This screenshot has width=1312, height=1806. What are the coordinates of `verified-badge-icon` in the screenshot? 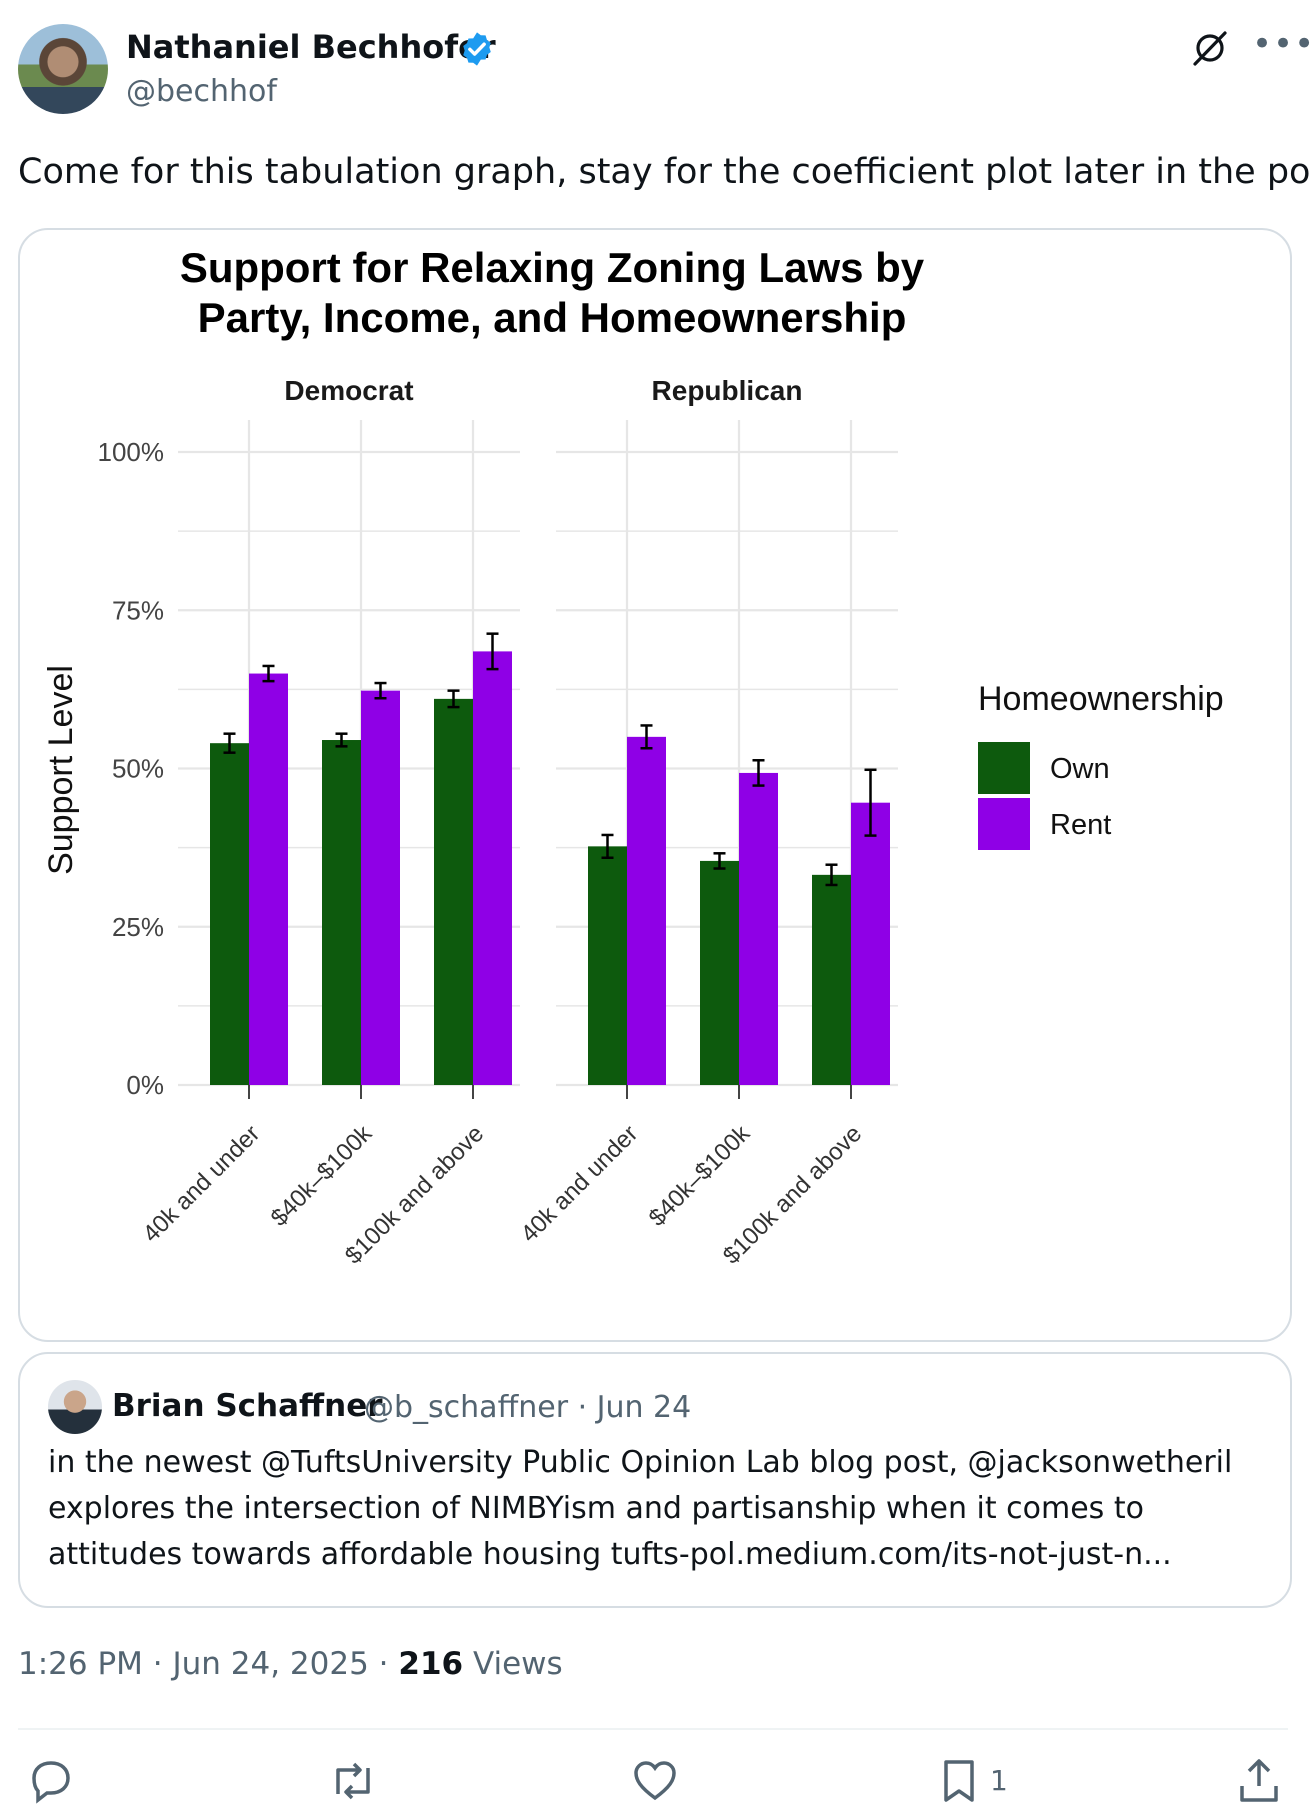 It's located at (477, 49).